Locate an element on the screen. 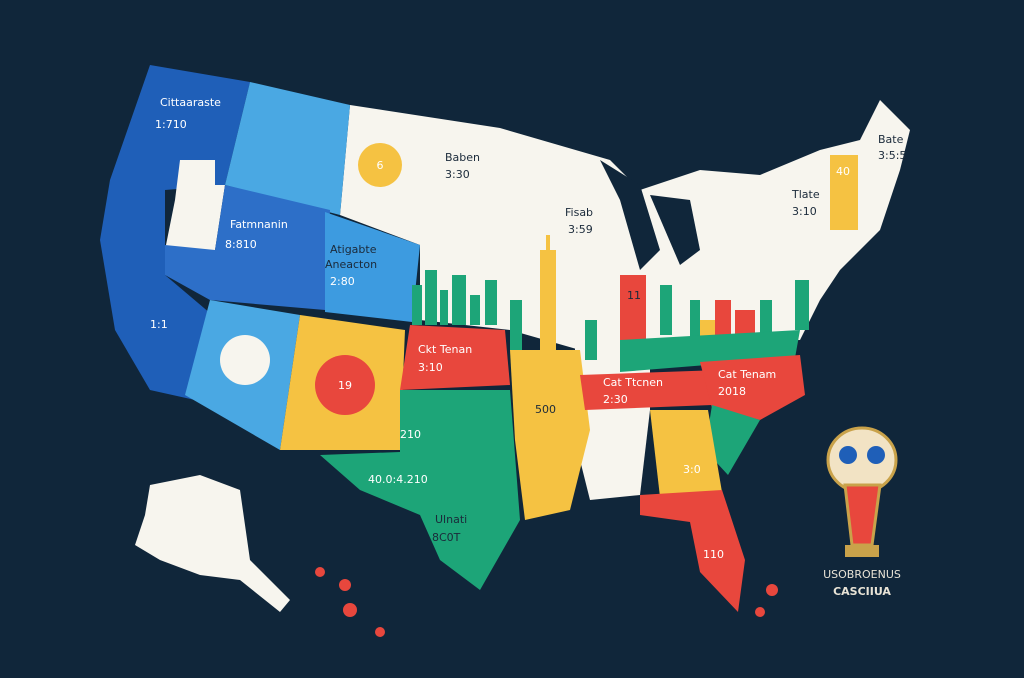 Image resolution: width=1024 pixels, height=678 pixels. region-name: Atigabte is located at coordinates (353, 249).